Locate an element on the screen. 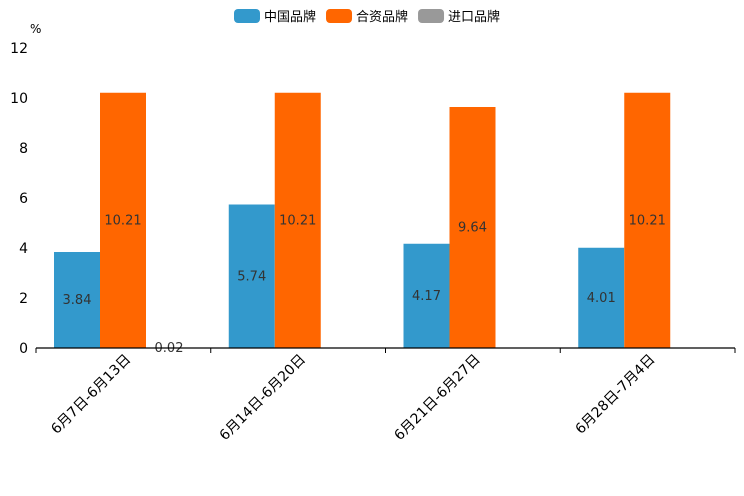  x-tick-label: 6月21日-6月27日 is located at coordinates (437, 398).